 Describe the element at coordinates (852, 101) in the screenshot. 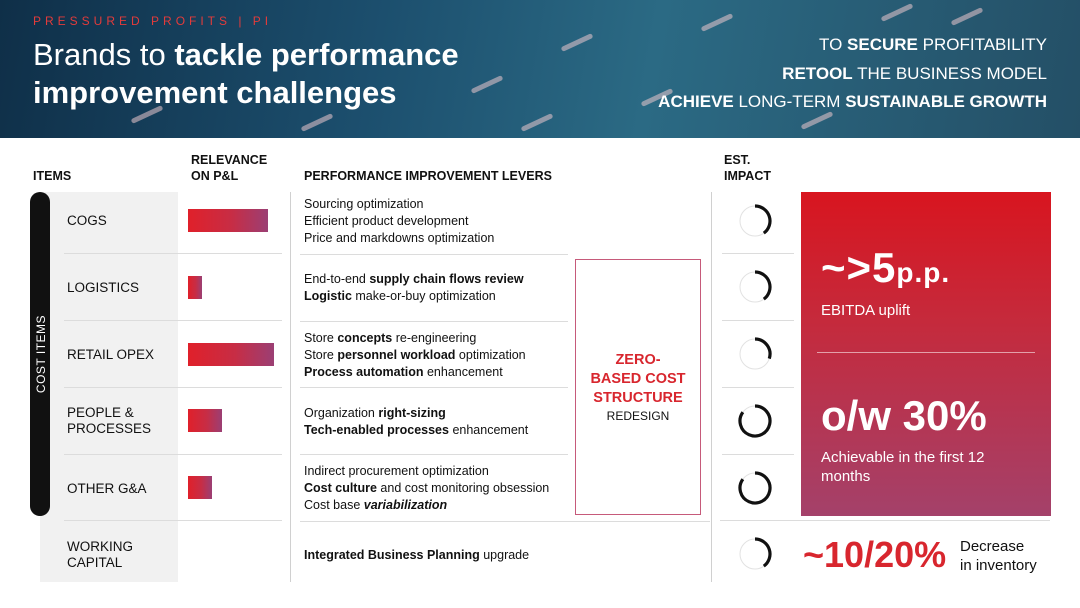

I see `goal-3: ACHIEVE LONG-TERM SUSTAINABLE GROWTH` at that location.